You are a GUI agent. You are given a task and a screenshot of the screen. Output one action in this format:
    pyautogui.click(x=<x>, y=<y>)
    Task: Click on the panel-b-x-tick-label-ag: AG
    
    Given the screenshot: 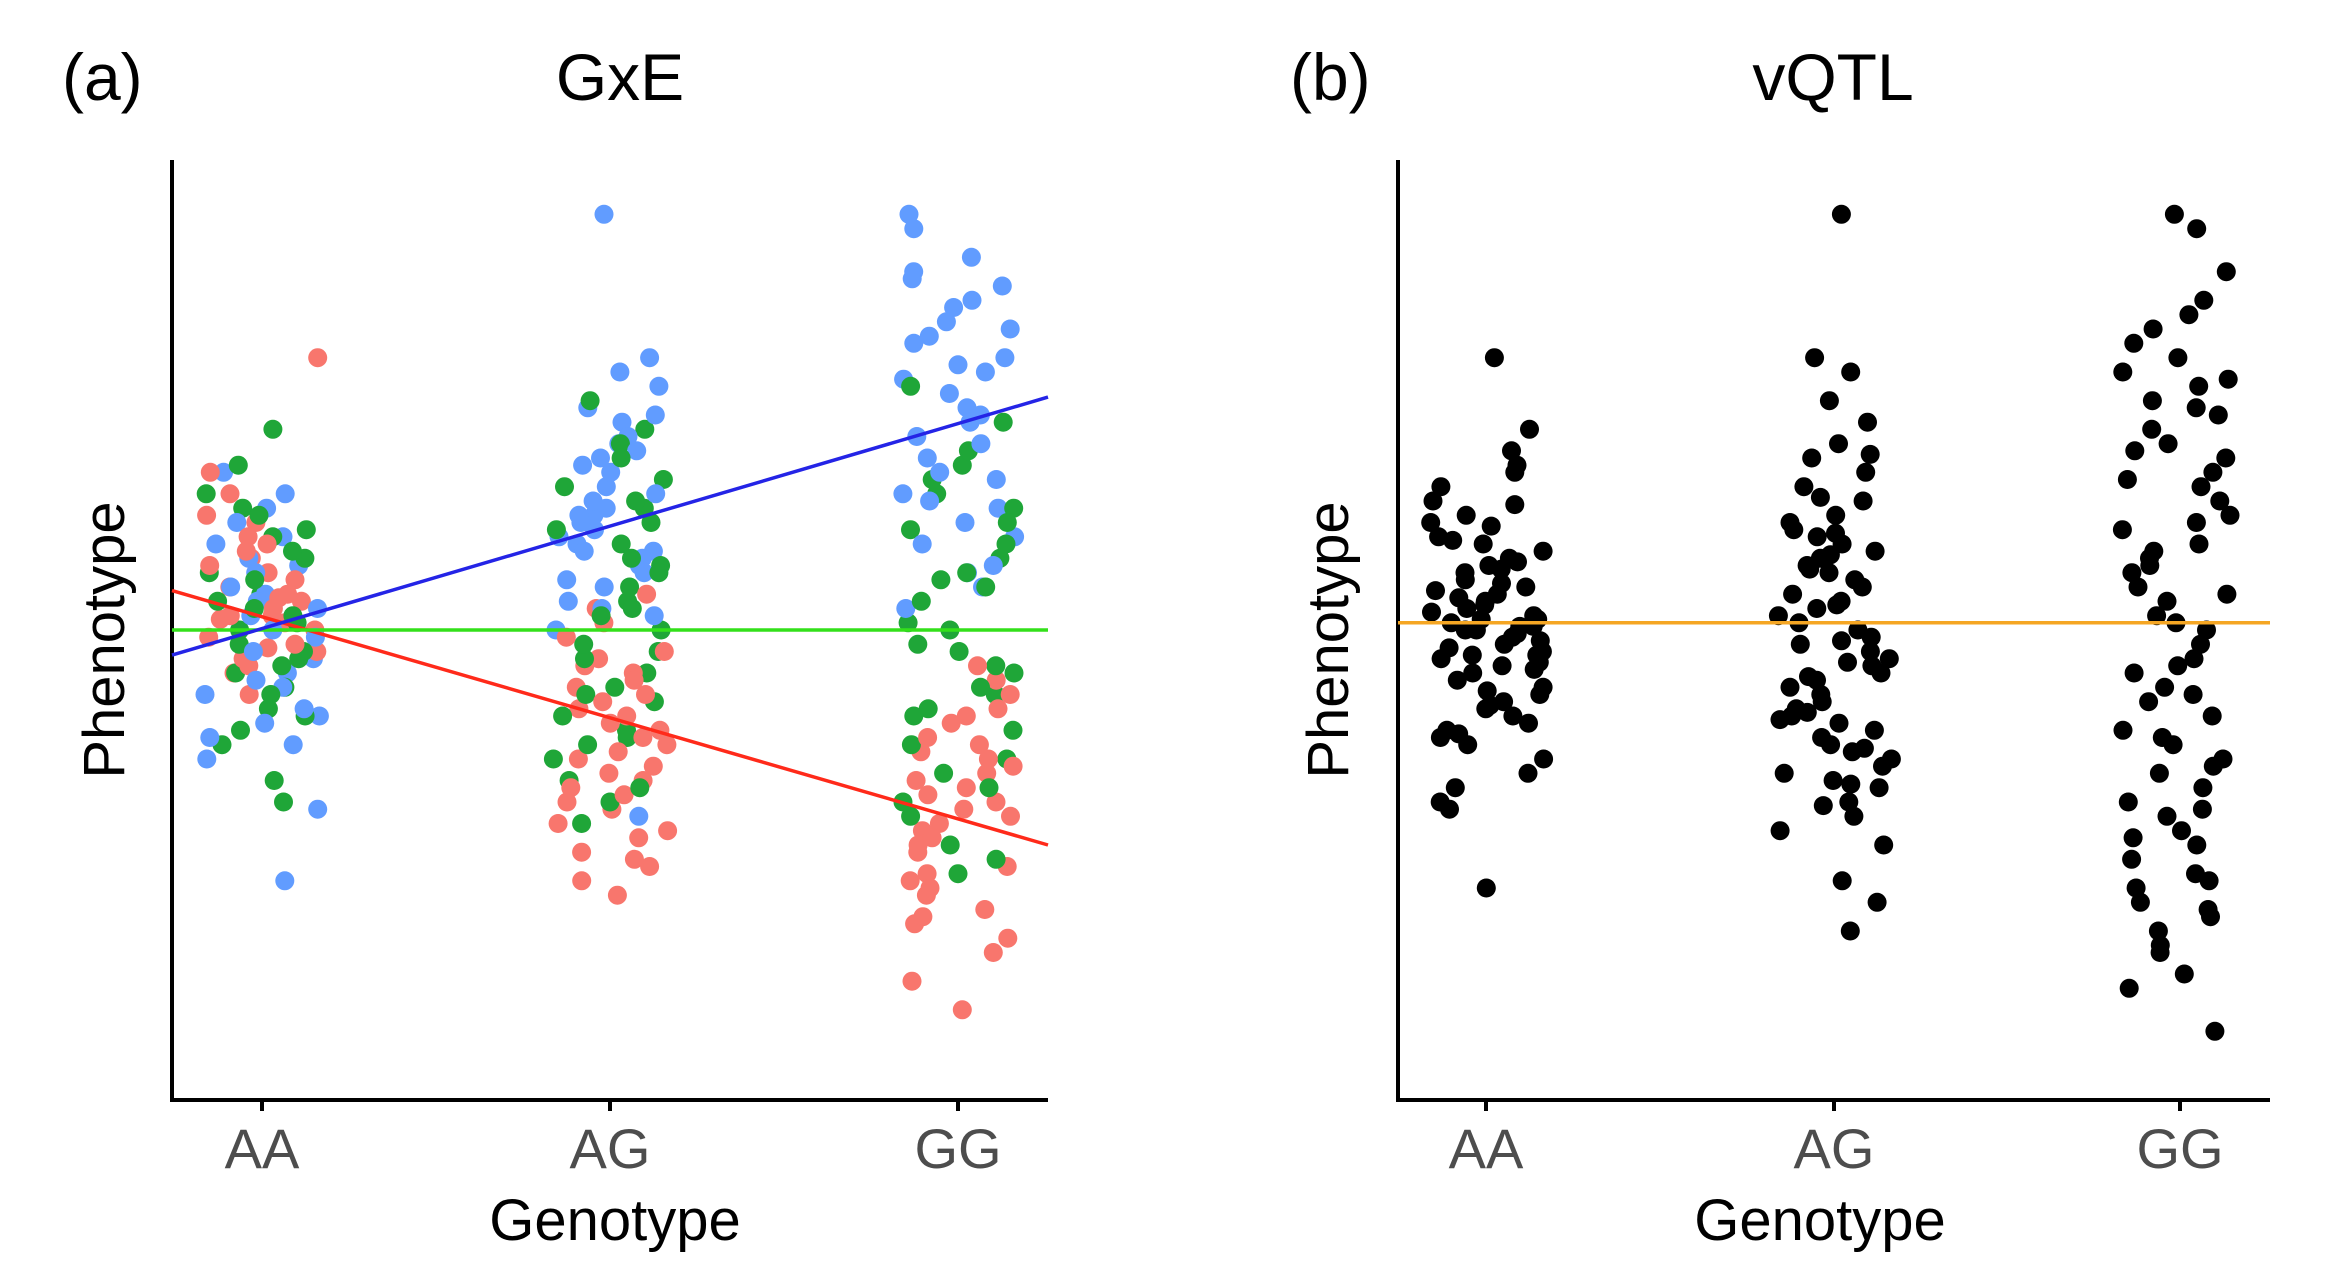 What is the action you would take?
    pyautogui.click(x=1834, y=1148)
    